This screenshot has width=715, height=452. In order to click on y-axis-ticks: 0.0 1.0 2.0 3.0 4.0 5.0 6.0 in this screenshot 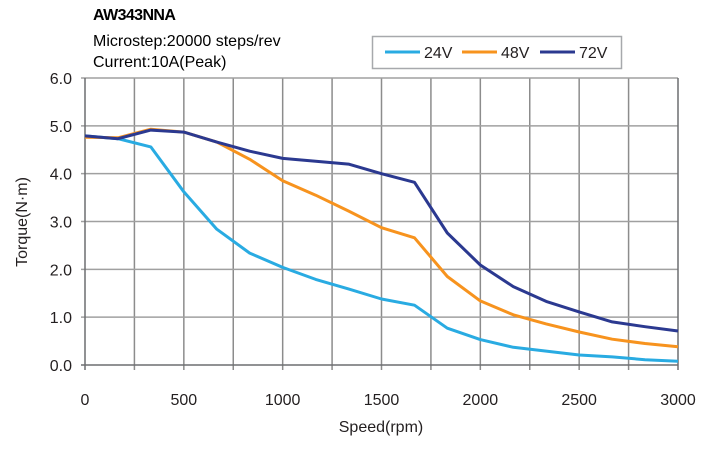, I will do `click(61, 223)`.